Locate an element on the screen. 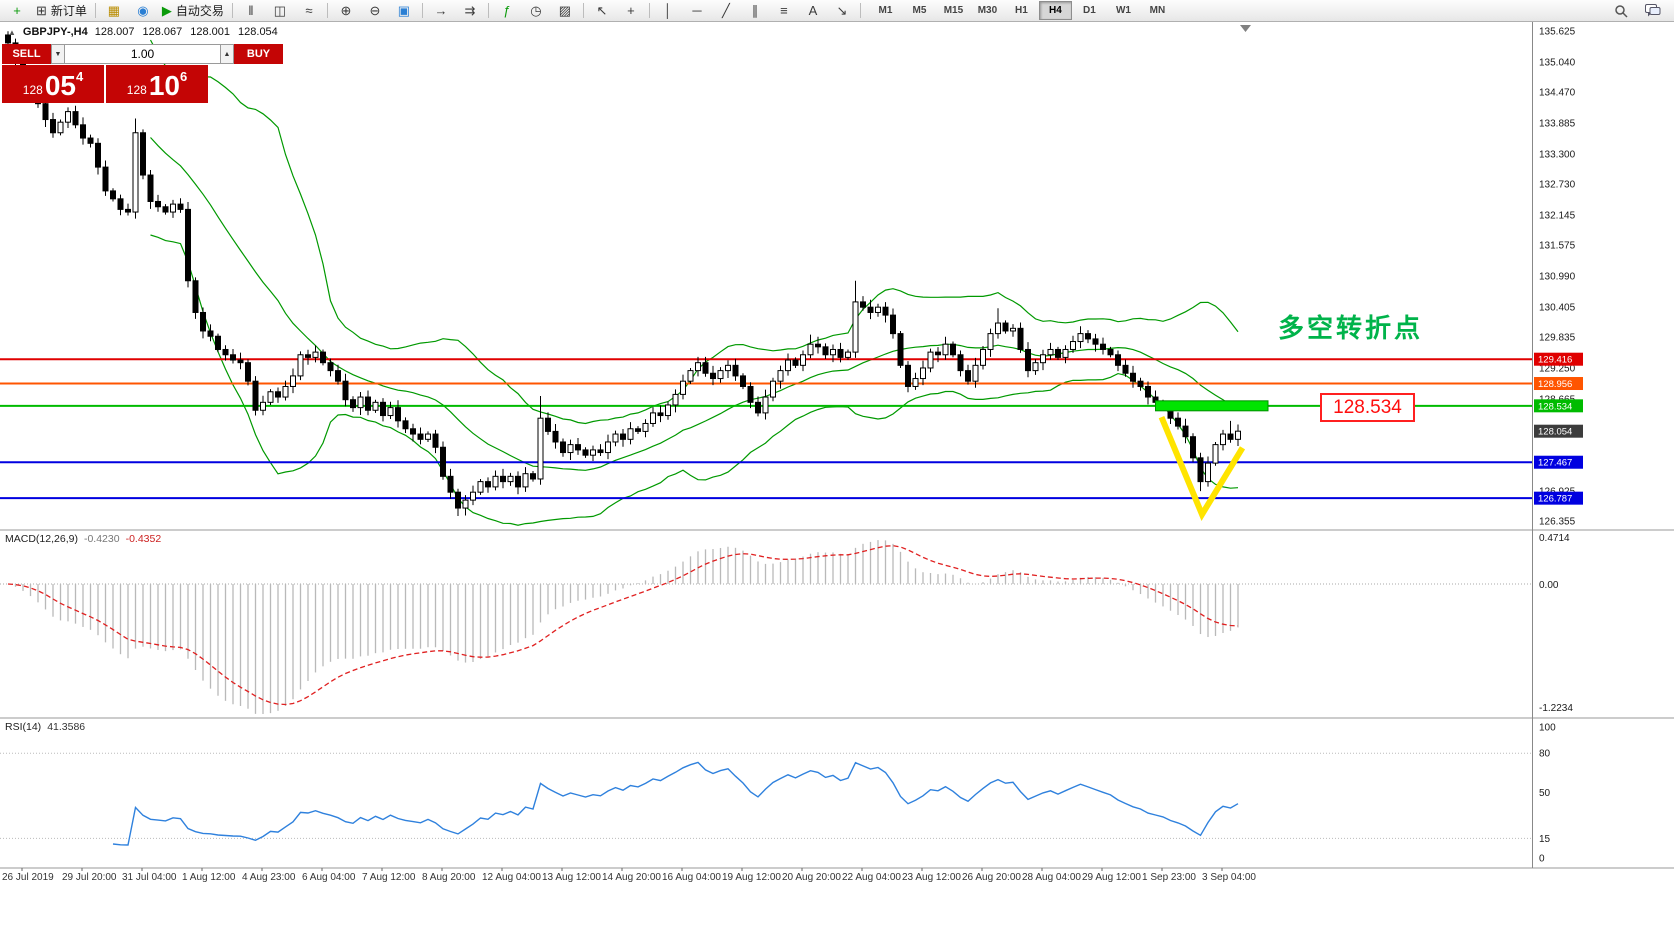  zoom-in-icon: ⊕ is located at coordinates (346, 10).